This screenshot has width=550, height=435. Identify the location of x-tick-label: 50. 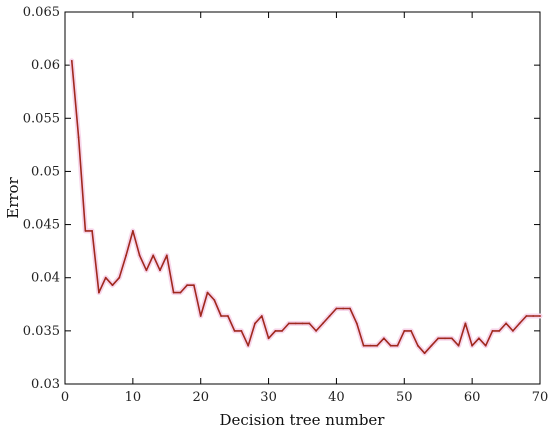
(404, 397).